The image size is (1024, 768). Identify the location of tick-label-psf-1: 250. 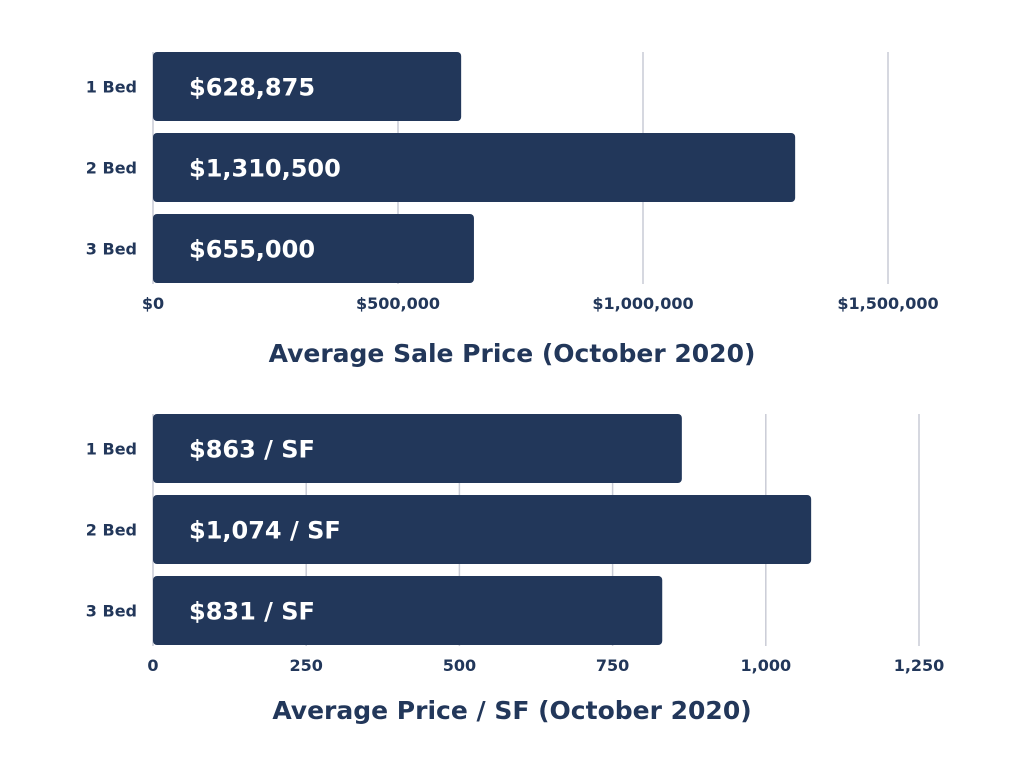
(305, 665).